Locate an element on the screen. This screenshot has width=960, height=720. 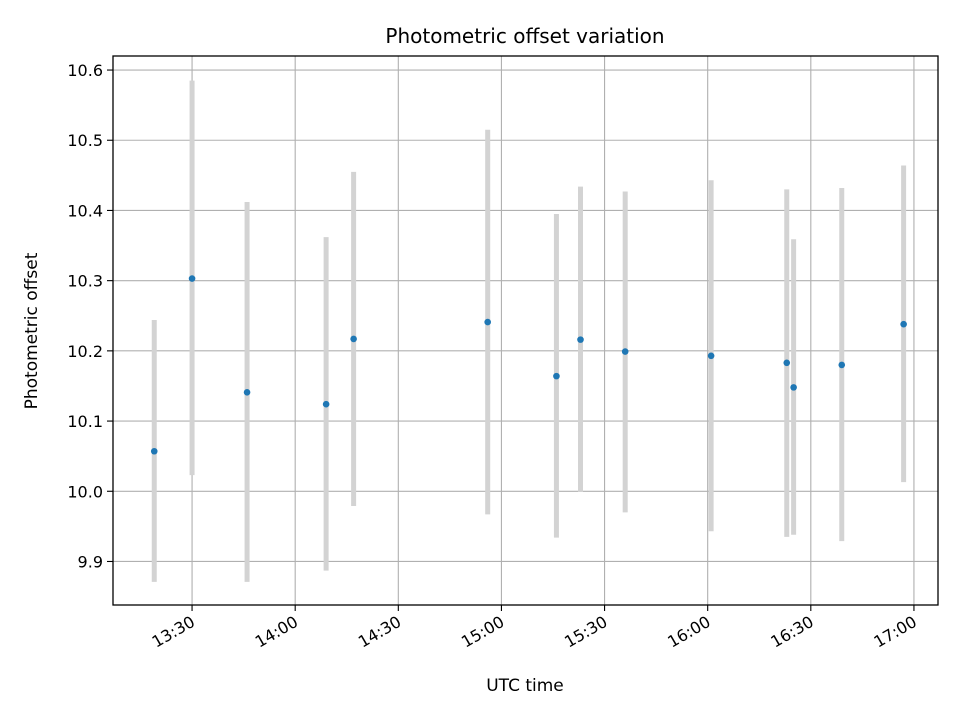
y-tick-label: 10.1 is located at coordinates (85, 421).